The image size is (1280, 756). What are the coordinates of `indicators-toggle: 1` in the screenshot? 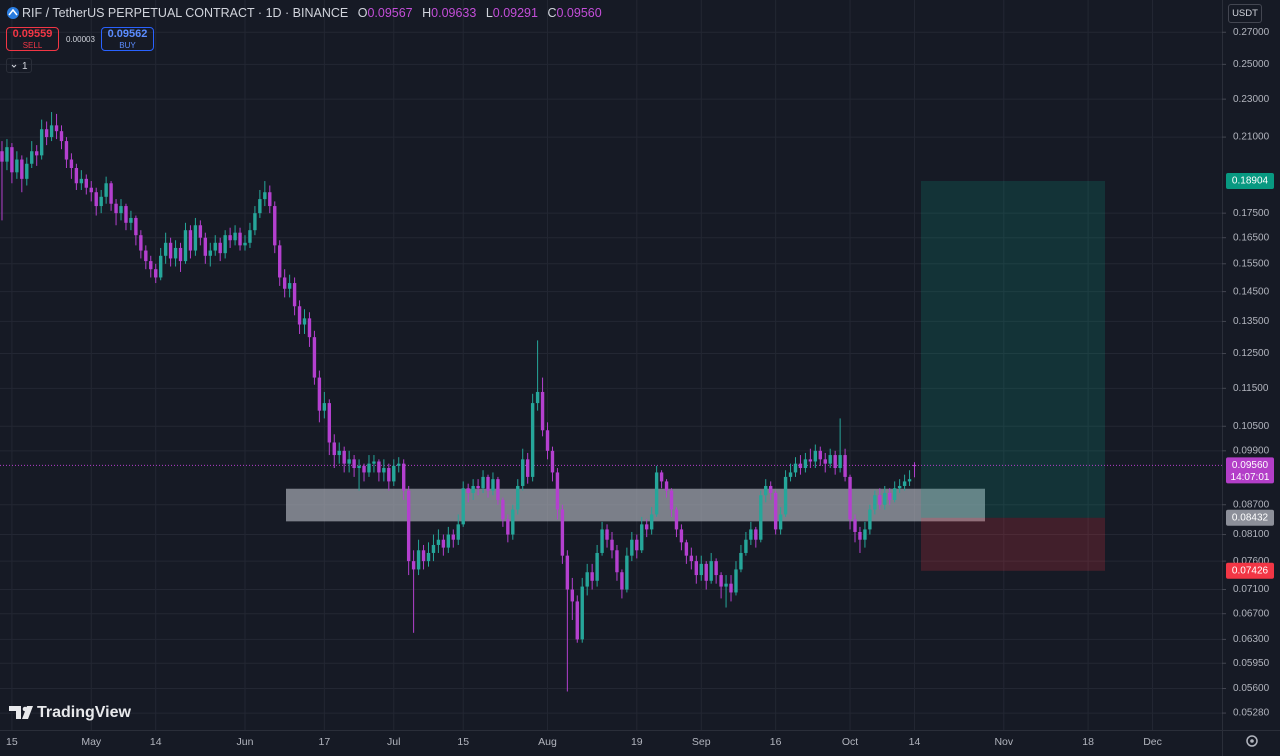 It's located at (19, 65).